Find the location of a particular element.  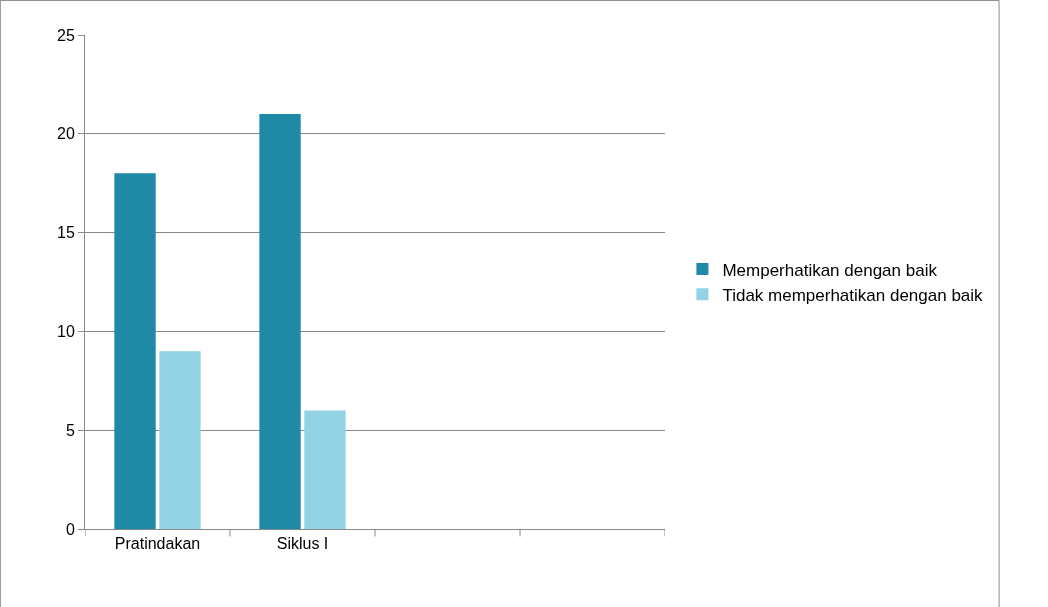

legend-label: Memperhatikan dengan baik is located at coordinates (830, 270).